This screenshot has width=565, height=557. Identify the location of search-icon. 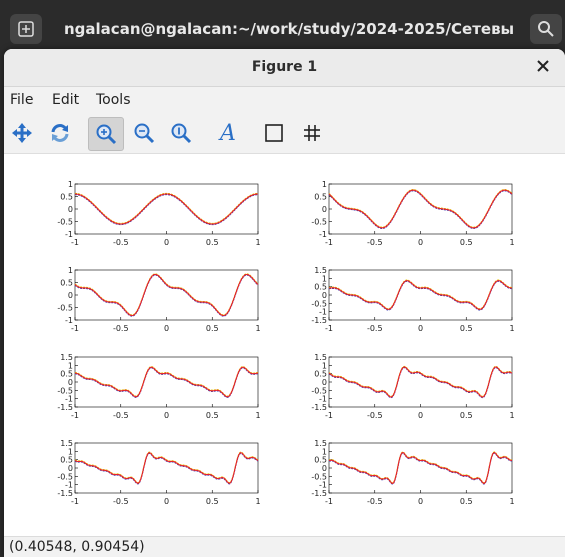
(546, 29).